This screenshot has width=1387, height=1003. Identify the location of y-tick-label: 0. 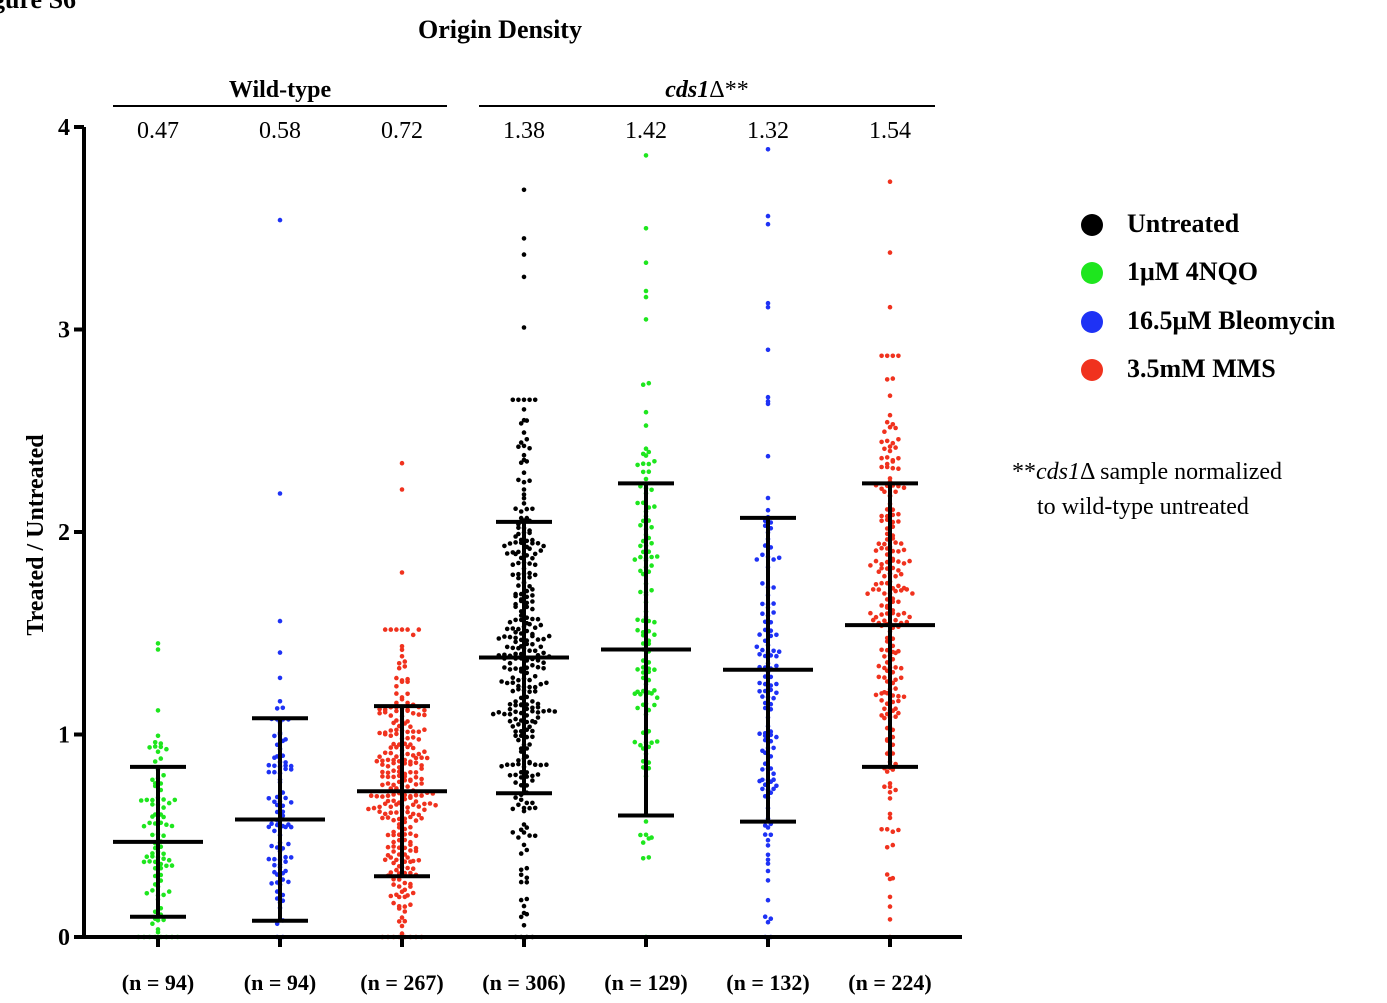
(64, 938).